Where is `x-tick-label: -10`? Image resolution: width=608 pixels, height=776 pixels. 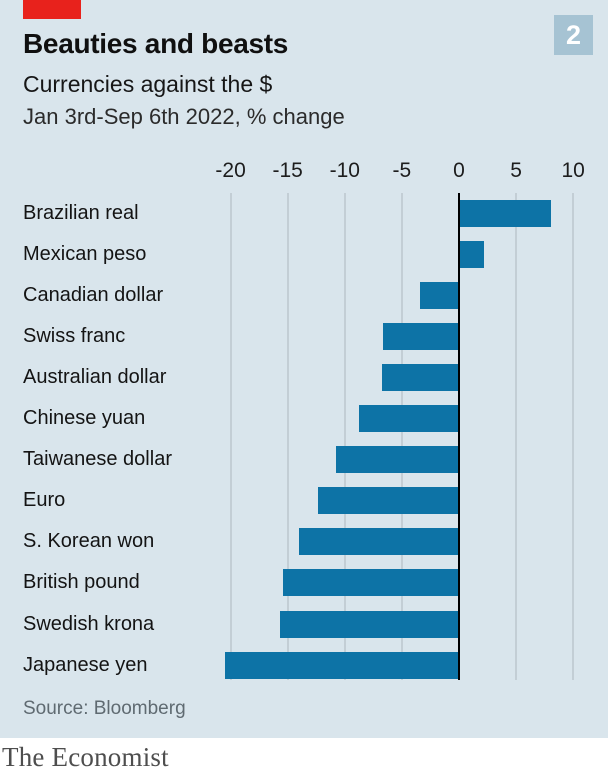
x-tick-label: -10 is located at coordinates (344, 170).